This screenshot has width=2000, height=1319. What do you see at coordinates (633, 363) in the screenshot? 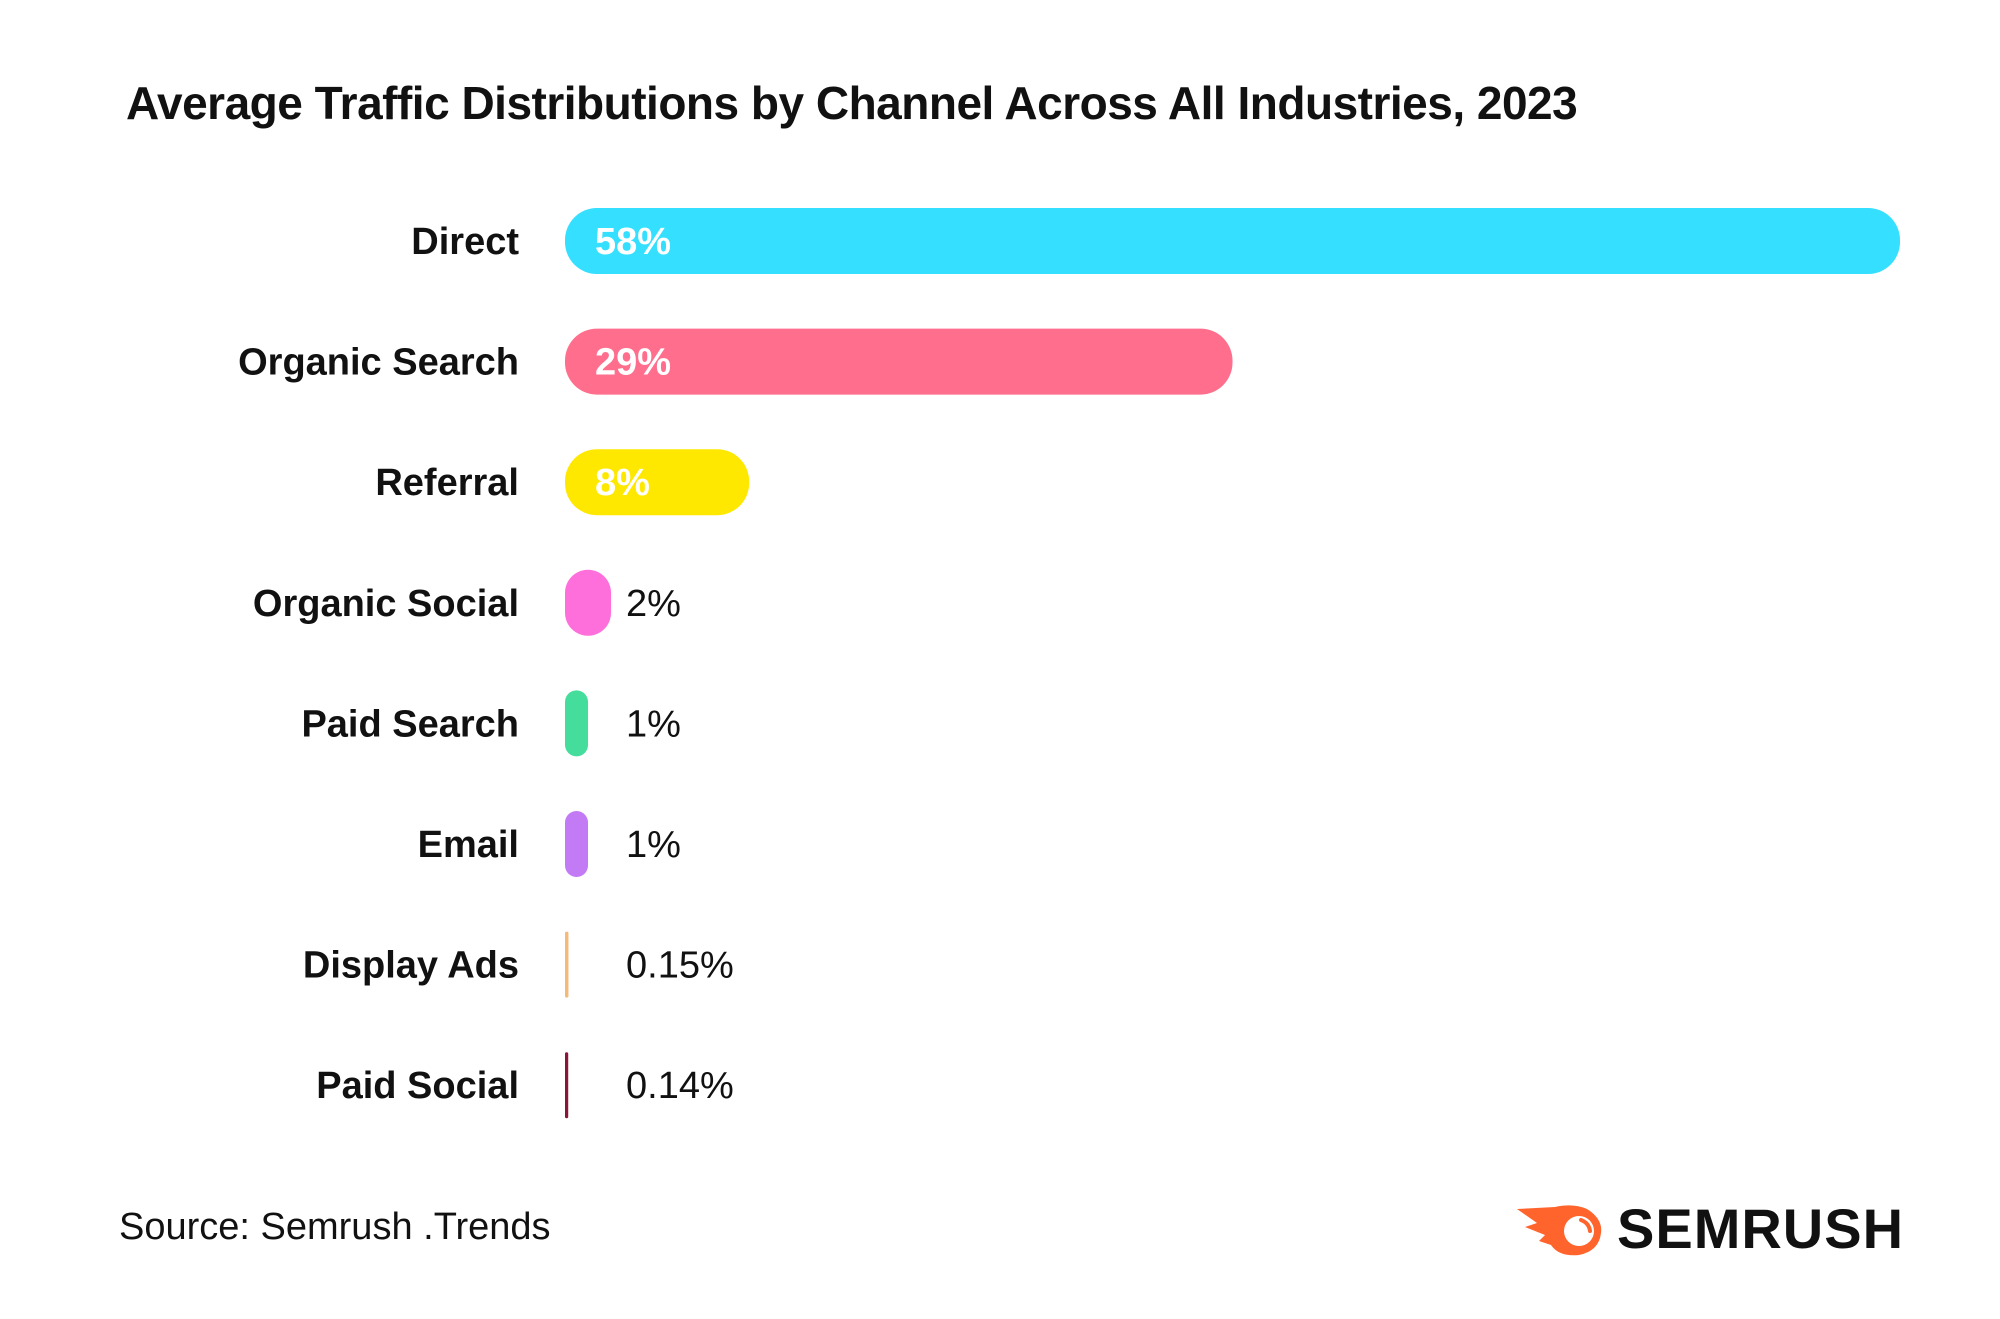
I see `data-label: 29%` at bounding box center [633, 363].